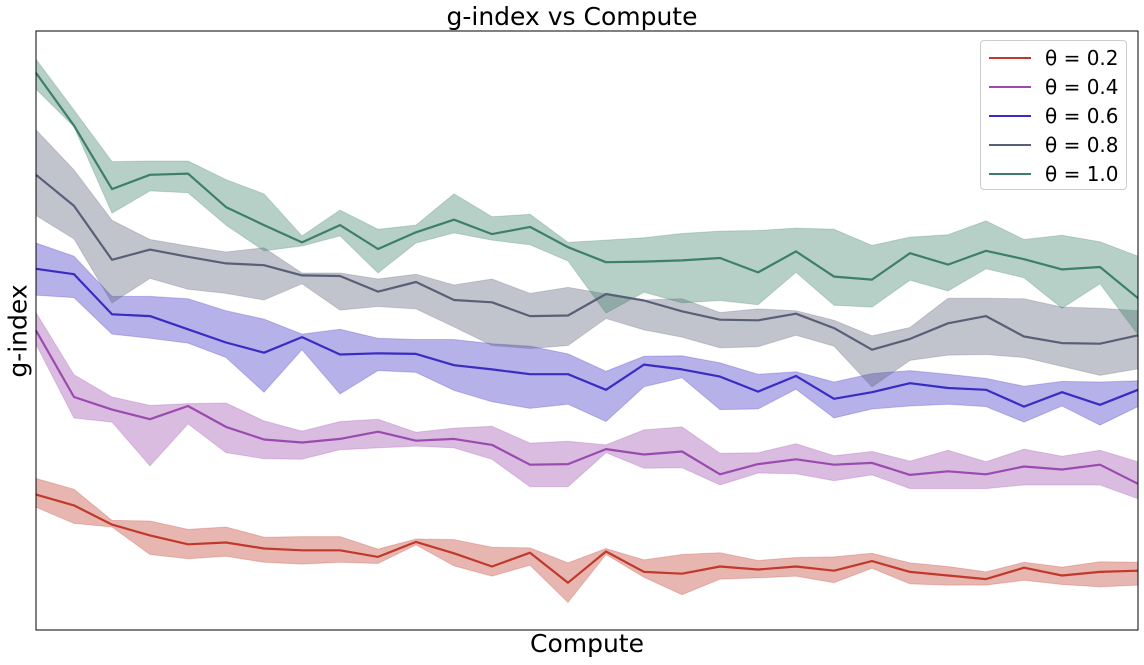 This screenshot has width=1144, height=665. I want to click on legend-item-theta-0-8: θ = 0.8, so click(1053, 145).